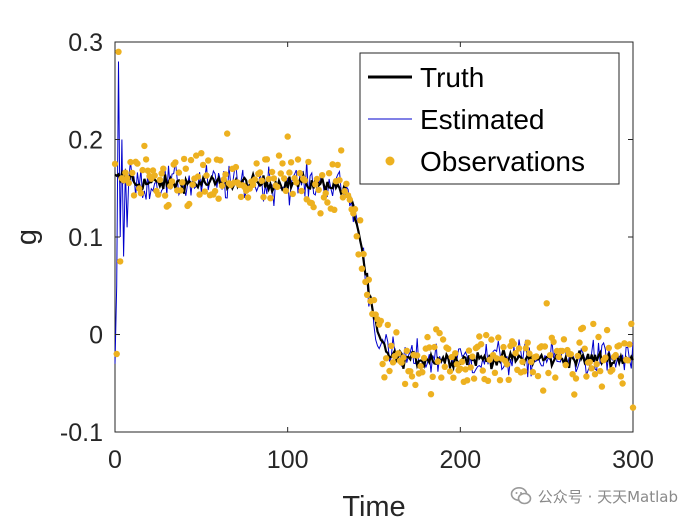 Image resolution: width=700 pixels, height=525 pixels. Describe the element at coordinates (85, 141) in the screenshot. I see `y-tick-label: 0.2` at that location.